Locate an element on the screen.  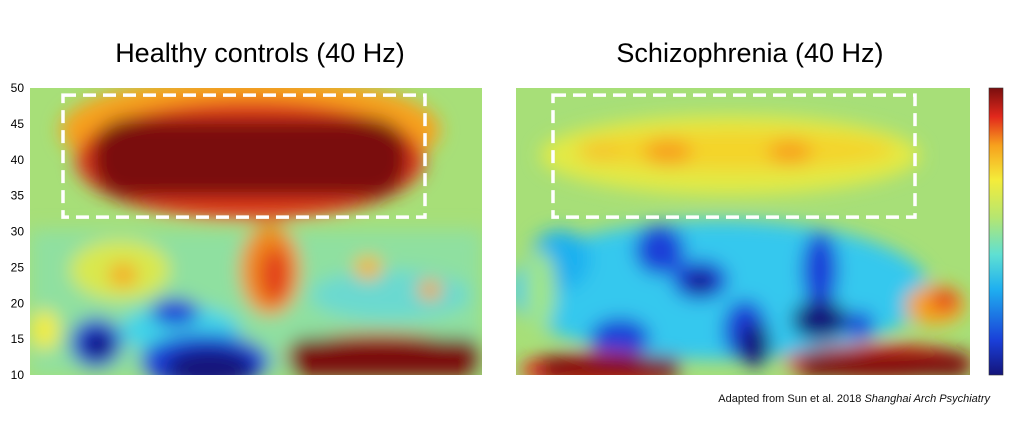
y-tick-label: 40 is located at coordinates (18, 160).